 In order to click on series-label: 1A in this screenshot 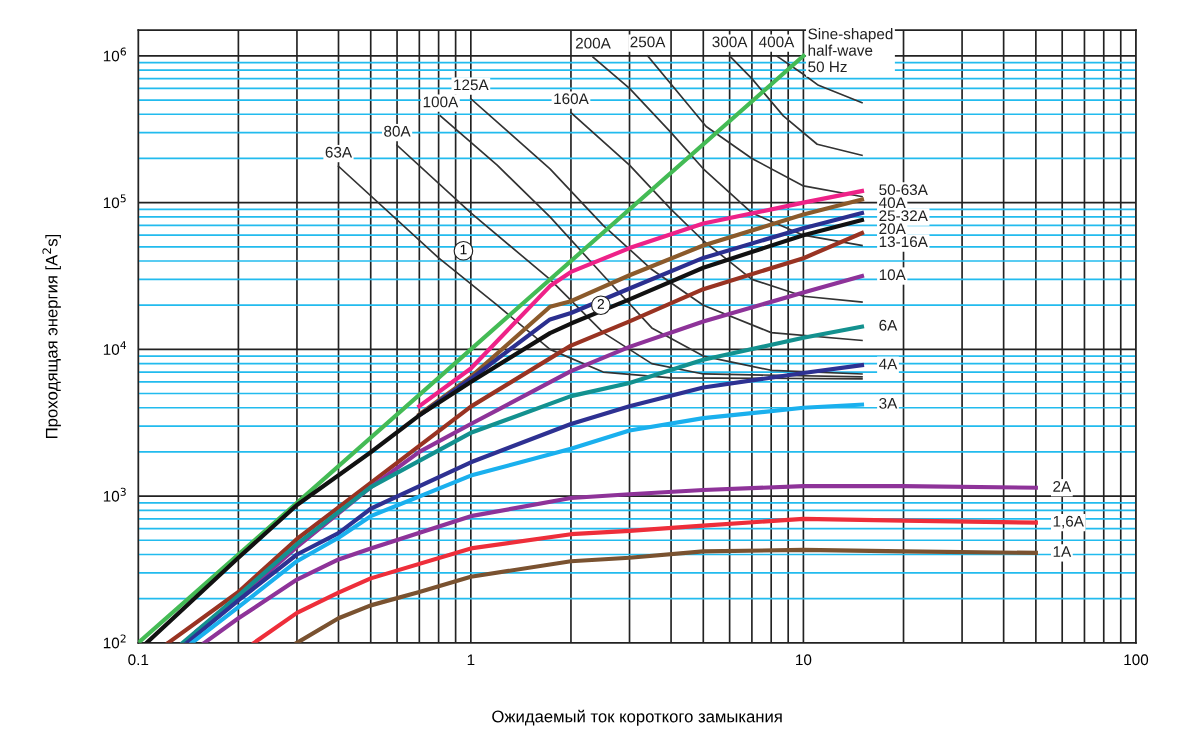, I will do `click(1062, 551)`.